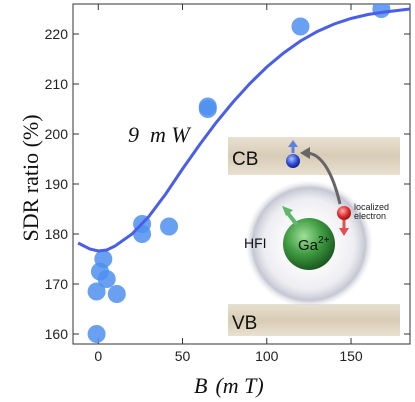 The height and width of the screenshot is (402, 415). Describe the element at coordinates (57, 84) in the screenshot. I see `y-tick-label: 210` at that location.